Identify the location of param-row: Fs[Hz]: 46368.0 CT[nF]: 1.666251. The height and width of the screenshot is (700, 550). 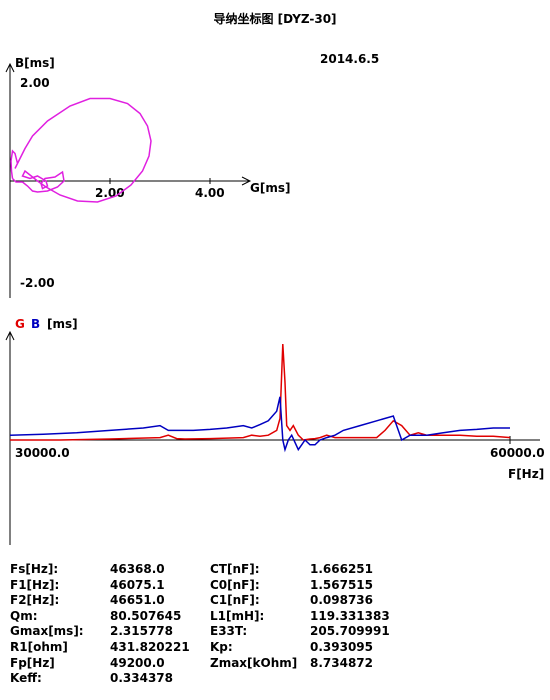
(220, 570).